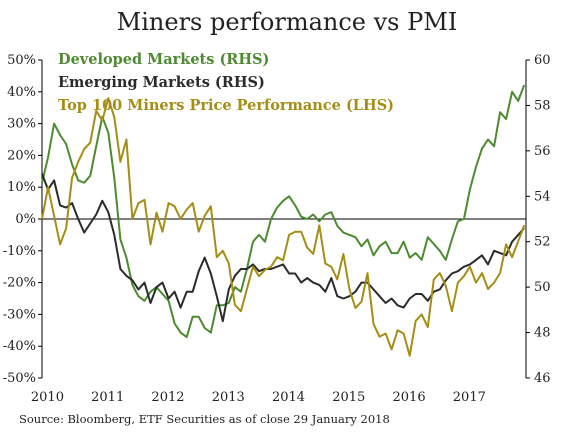  What do you see at coordinates (25, 219) in the screenshot?
I see `left-tick-label: 0%` at bounding box center [25, 219].